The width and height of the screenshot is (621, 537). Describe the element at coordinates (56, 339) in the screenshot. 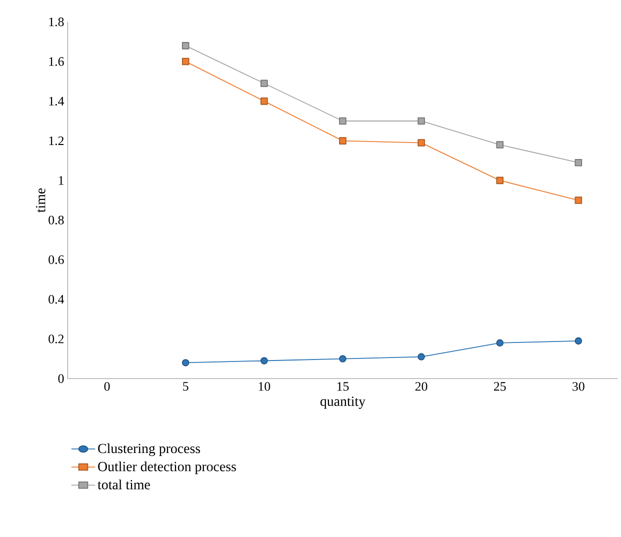

I see `y-tick-label: 0.2` at that location.